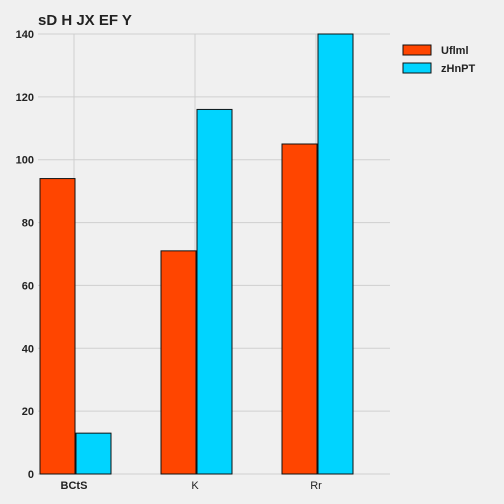 This screenshot has width=504, height=504. Describe the element at coordinates (85, 20) in the screenshot. I see `chart-title: sD H JX EF Y` at that location.